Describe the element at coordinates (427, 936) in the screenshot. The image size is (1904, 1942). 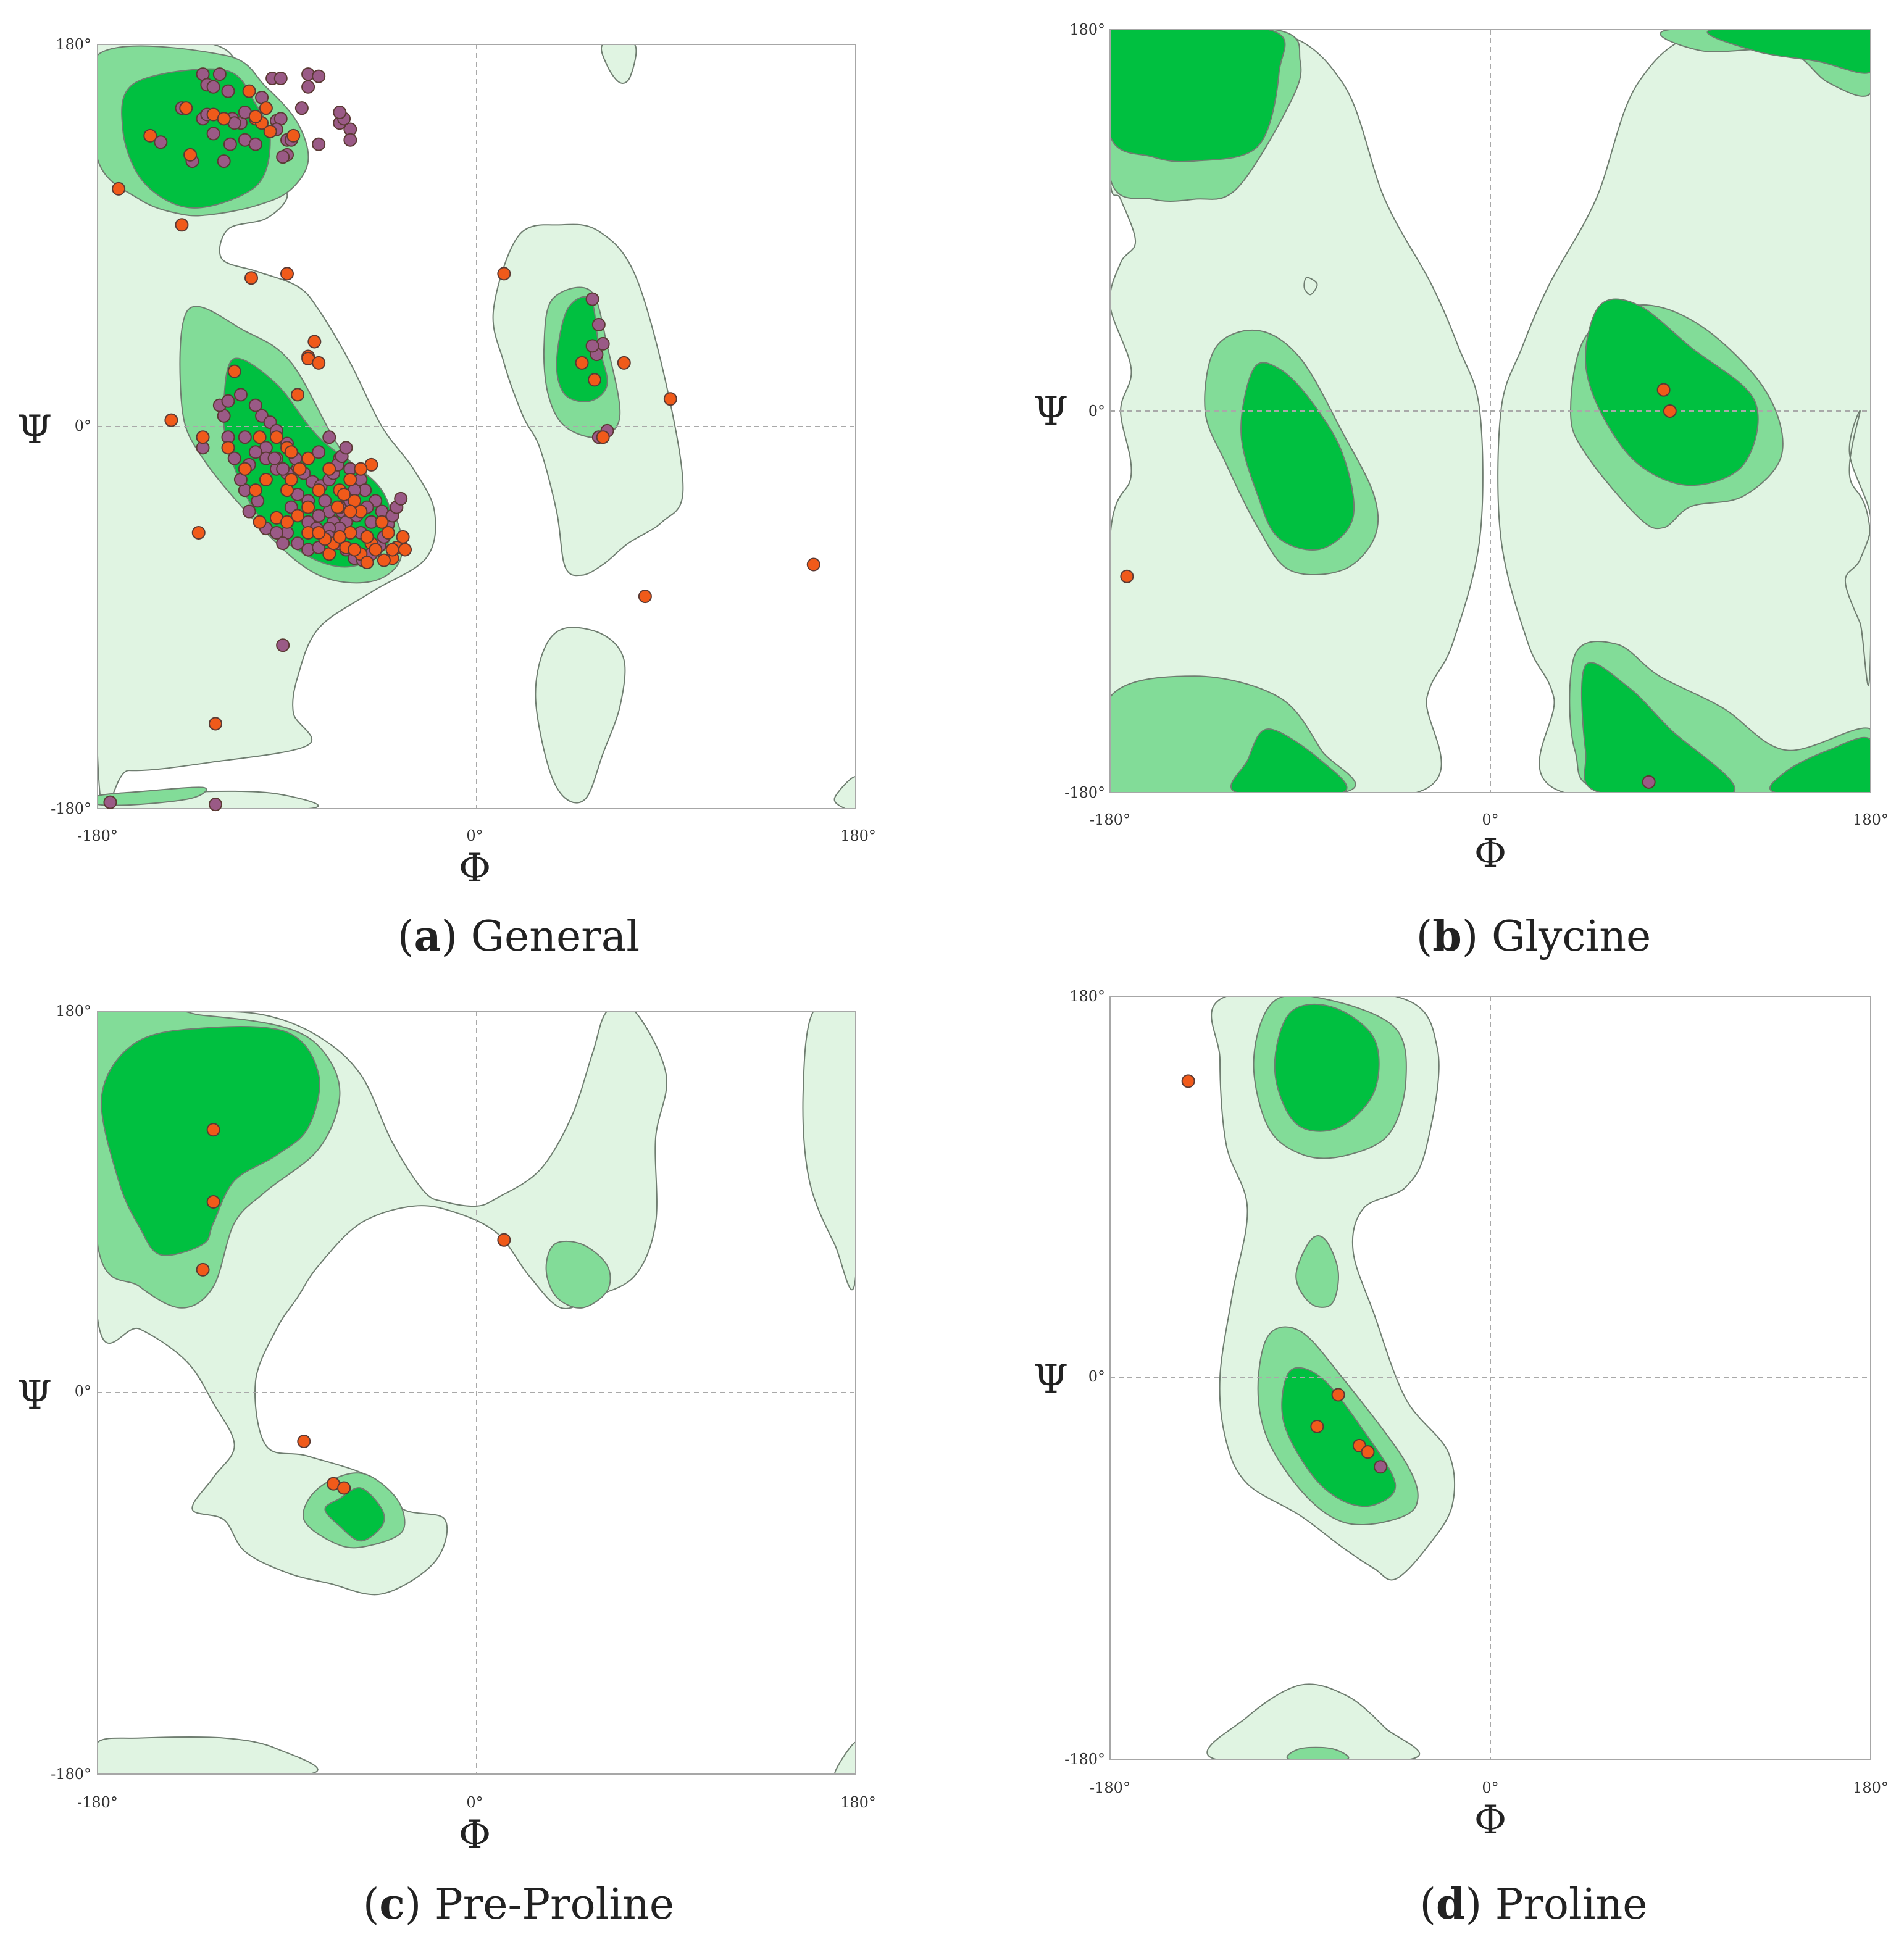
I see `caption-letter: a` at that location.